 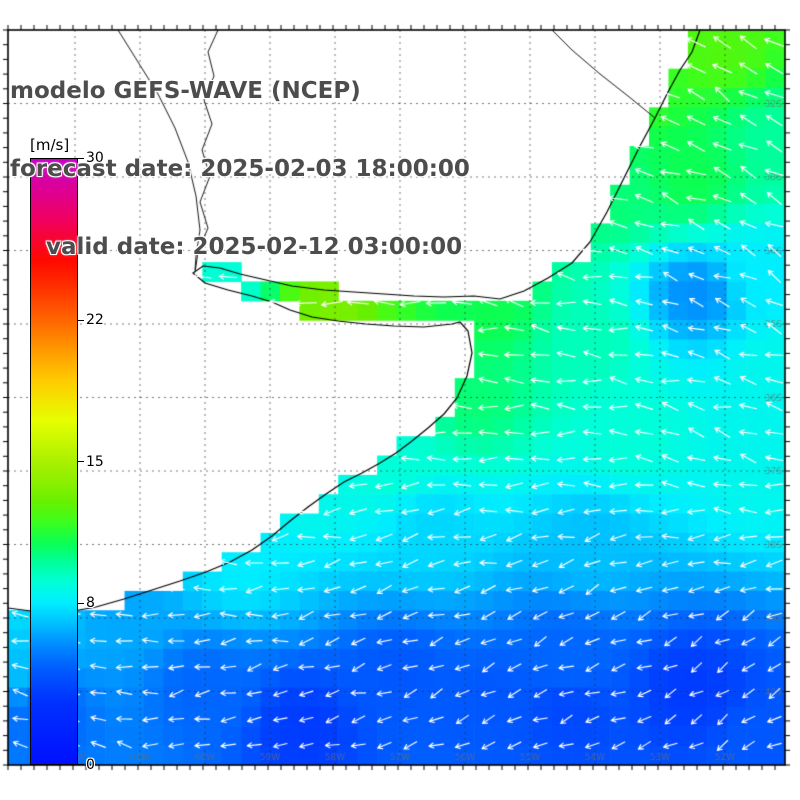 I want to click on colorbar-tick-label: 22, so click(x=95, y=320).